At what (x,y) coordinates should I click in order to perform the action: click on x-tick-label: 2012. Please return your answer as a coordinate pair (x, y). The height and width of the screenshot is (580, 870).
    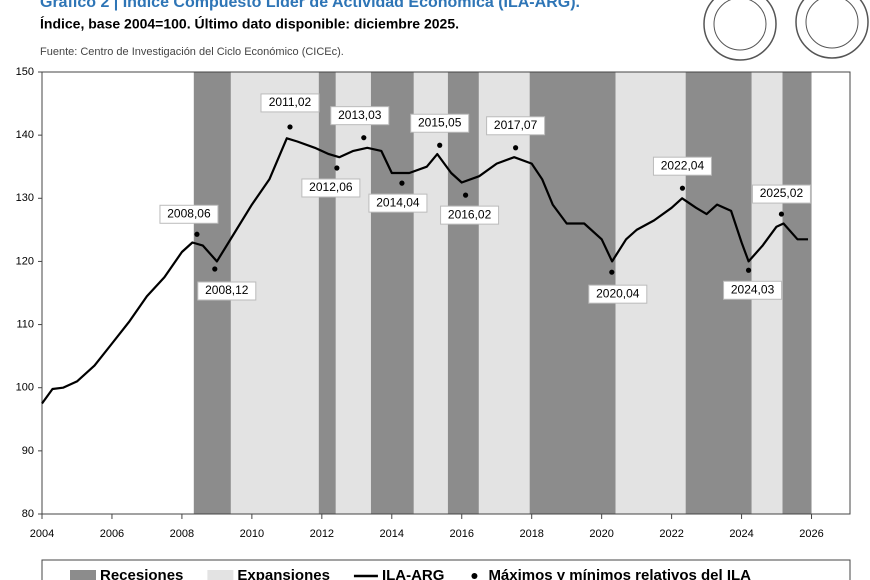
    Looking at the image, I should click on (322, 534).